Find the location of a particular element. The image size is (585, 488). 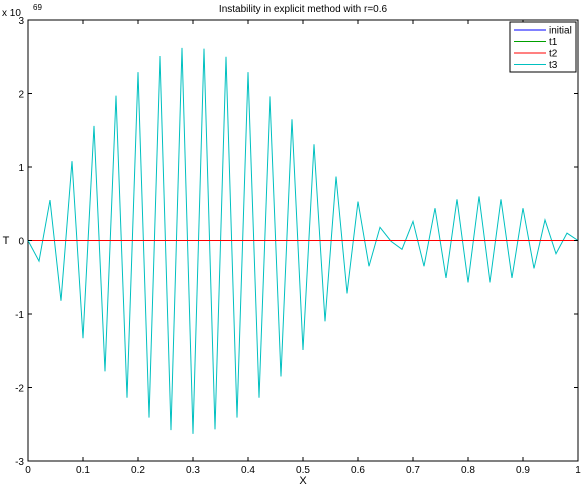

x-tick-label: 0.6 is located at coordinates (358, 470).